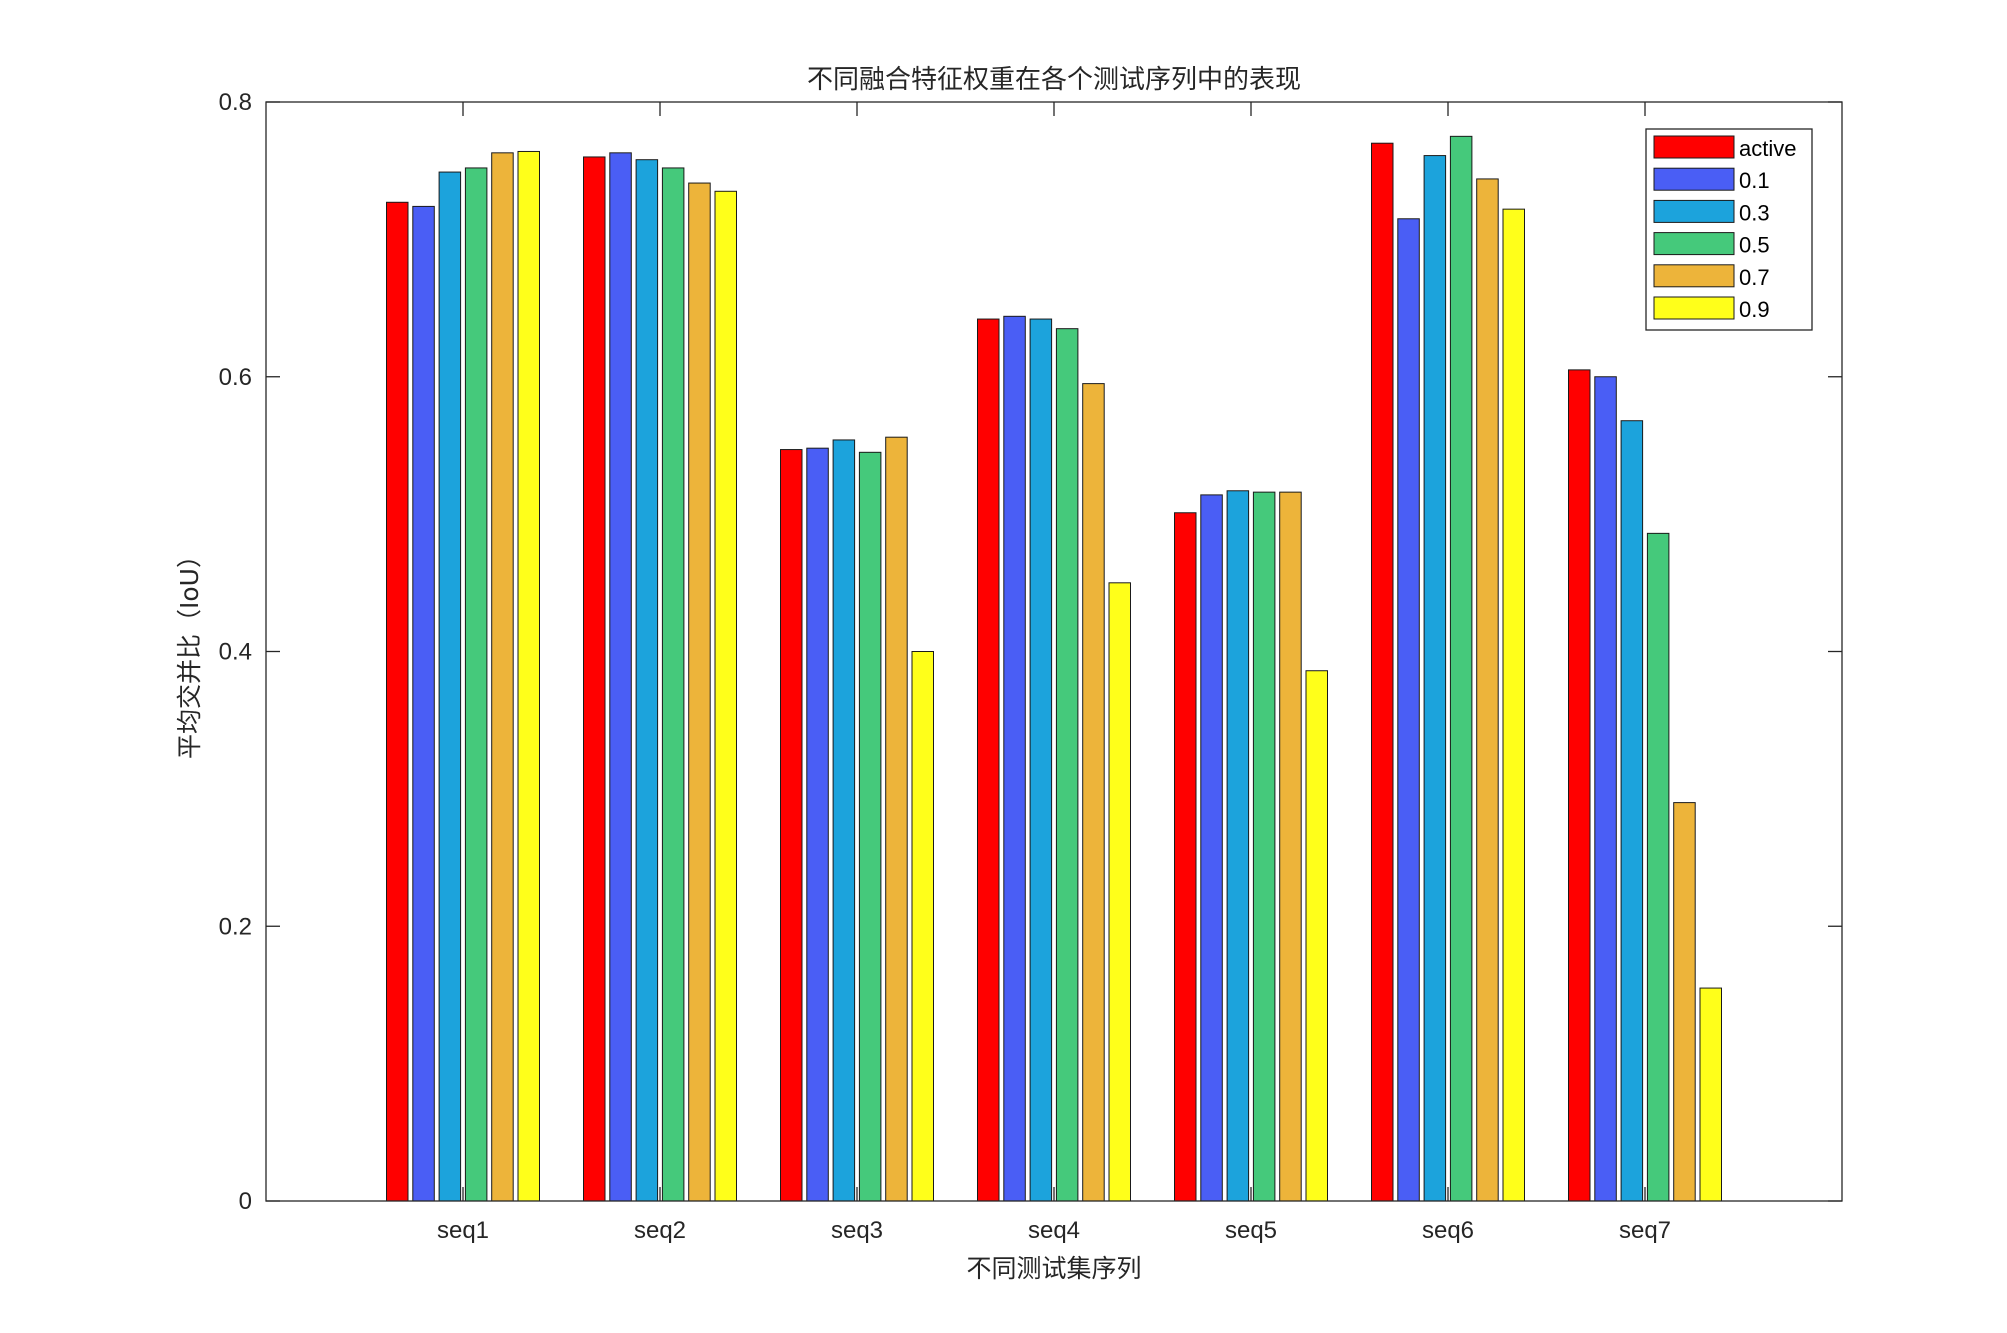 The image size is (2007, 1333). I want to click on x-tick-label: seq3, so click(857, 1230).